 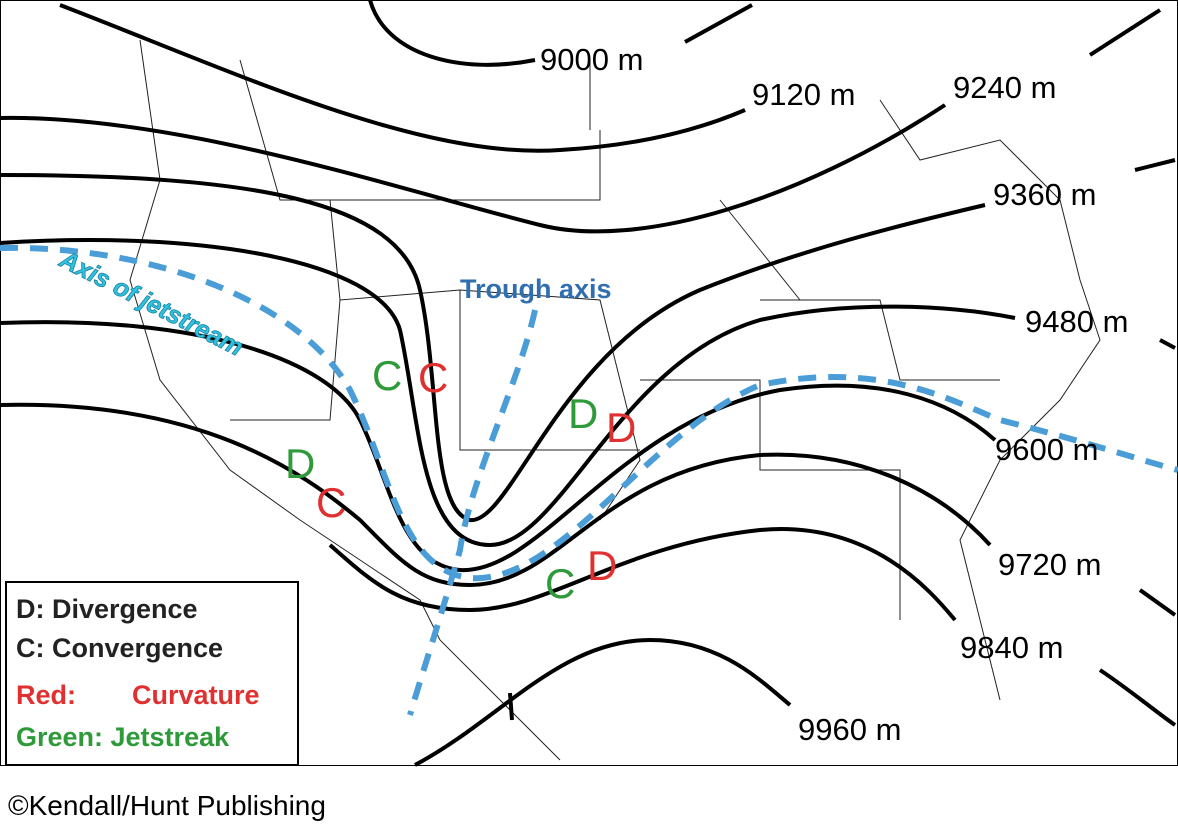 I want to click on legend-entry: D: Divergence, so click(x=107, y=609).